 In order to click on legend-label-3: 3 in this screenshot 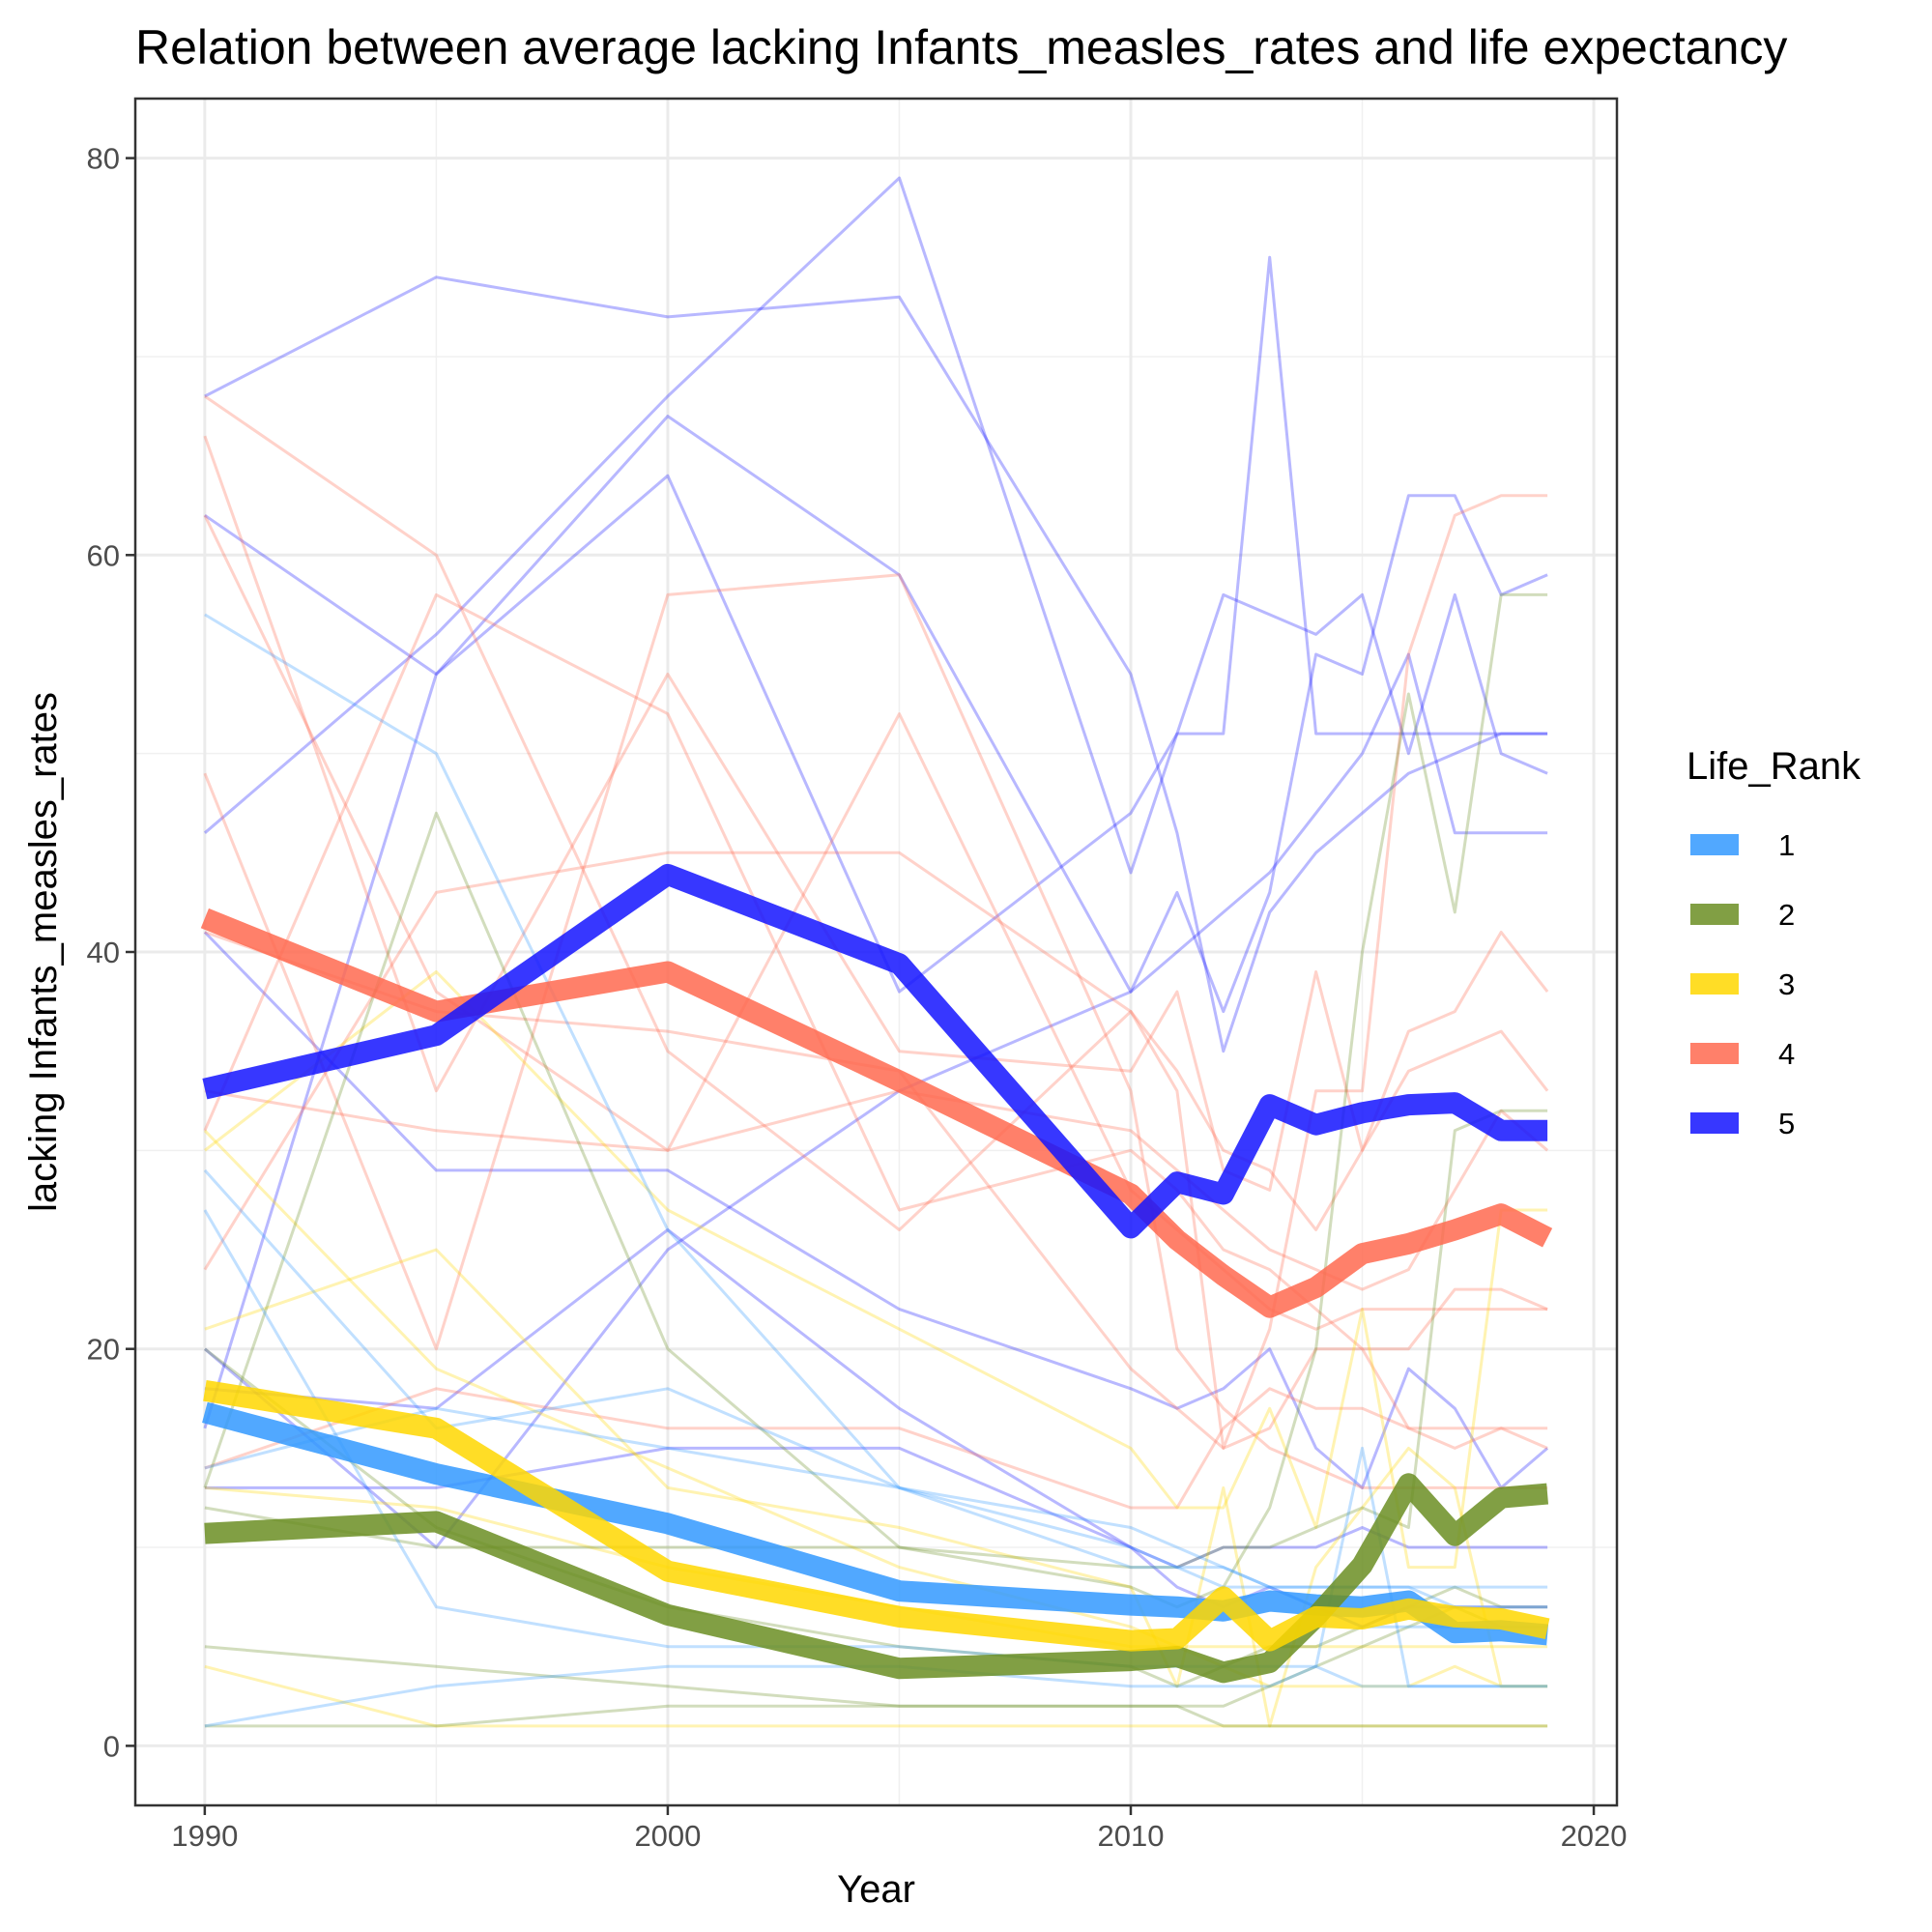, I will do `click(1786, 984)`.